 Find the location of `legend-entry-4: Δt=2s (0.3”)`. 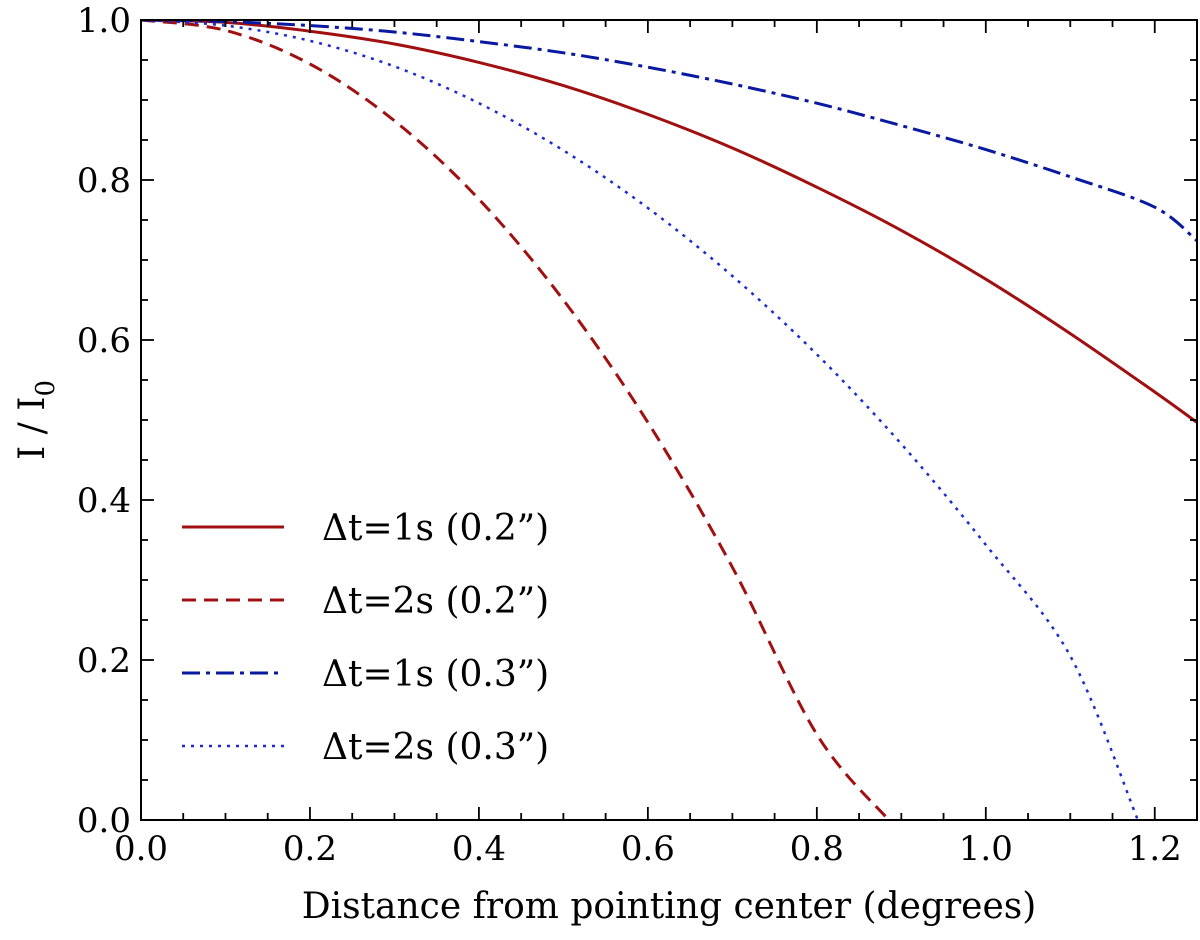

legend-entry-4: Δt=2s (0.3”) is located at coordinates (365, 747).